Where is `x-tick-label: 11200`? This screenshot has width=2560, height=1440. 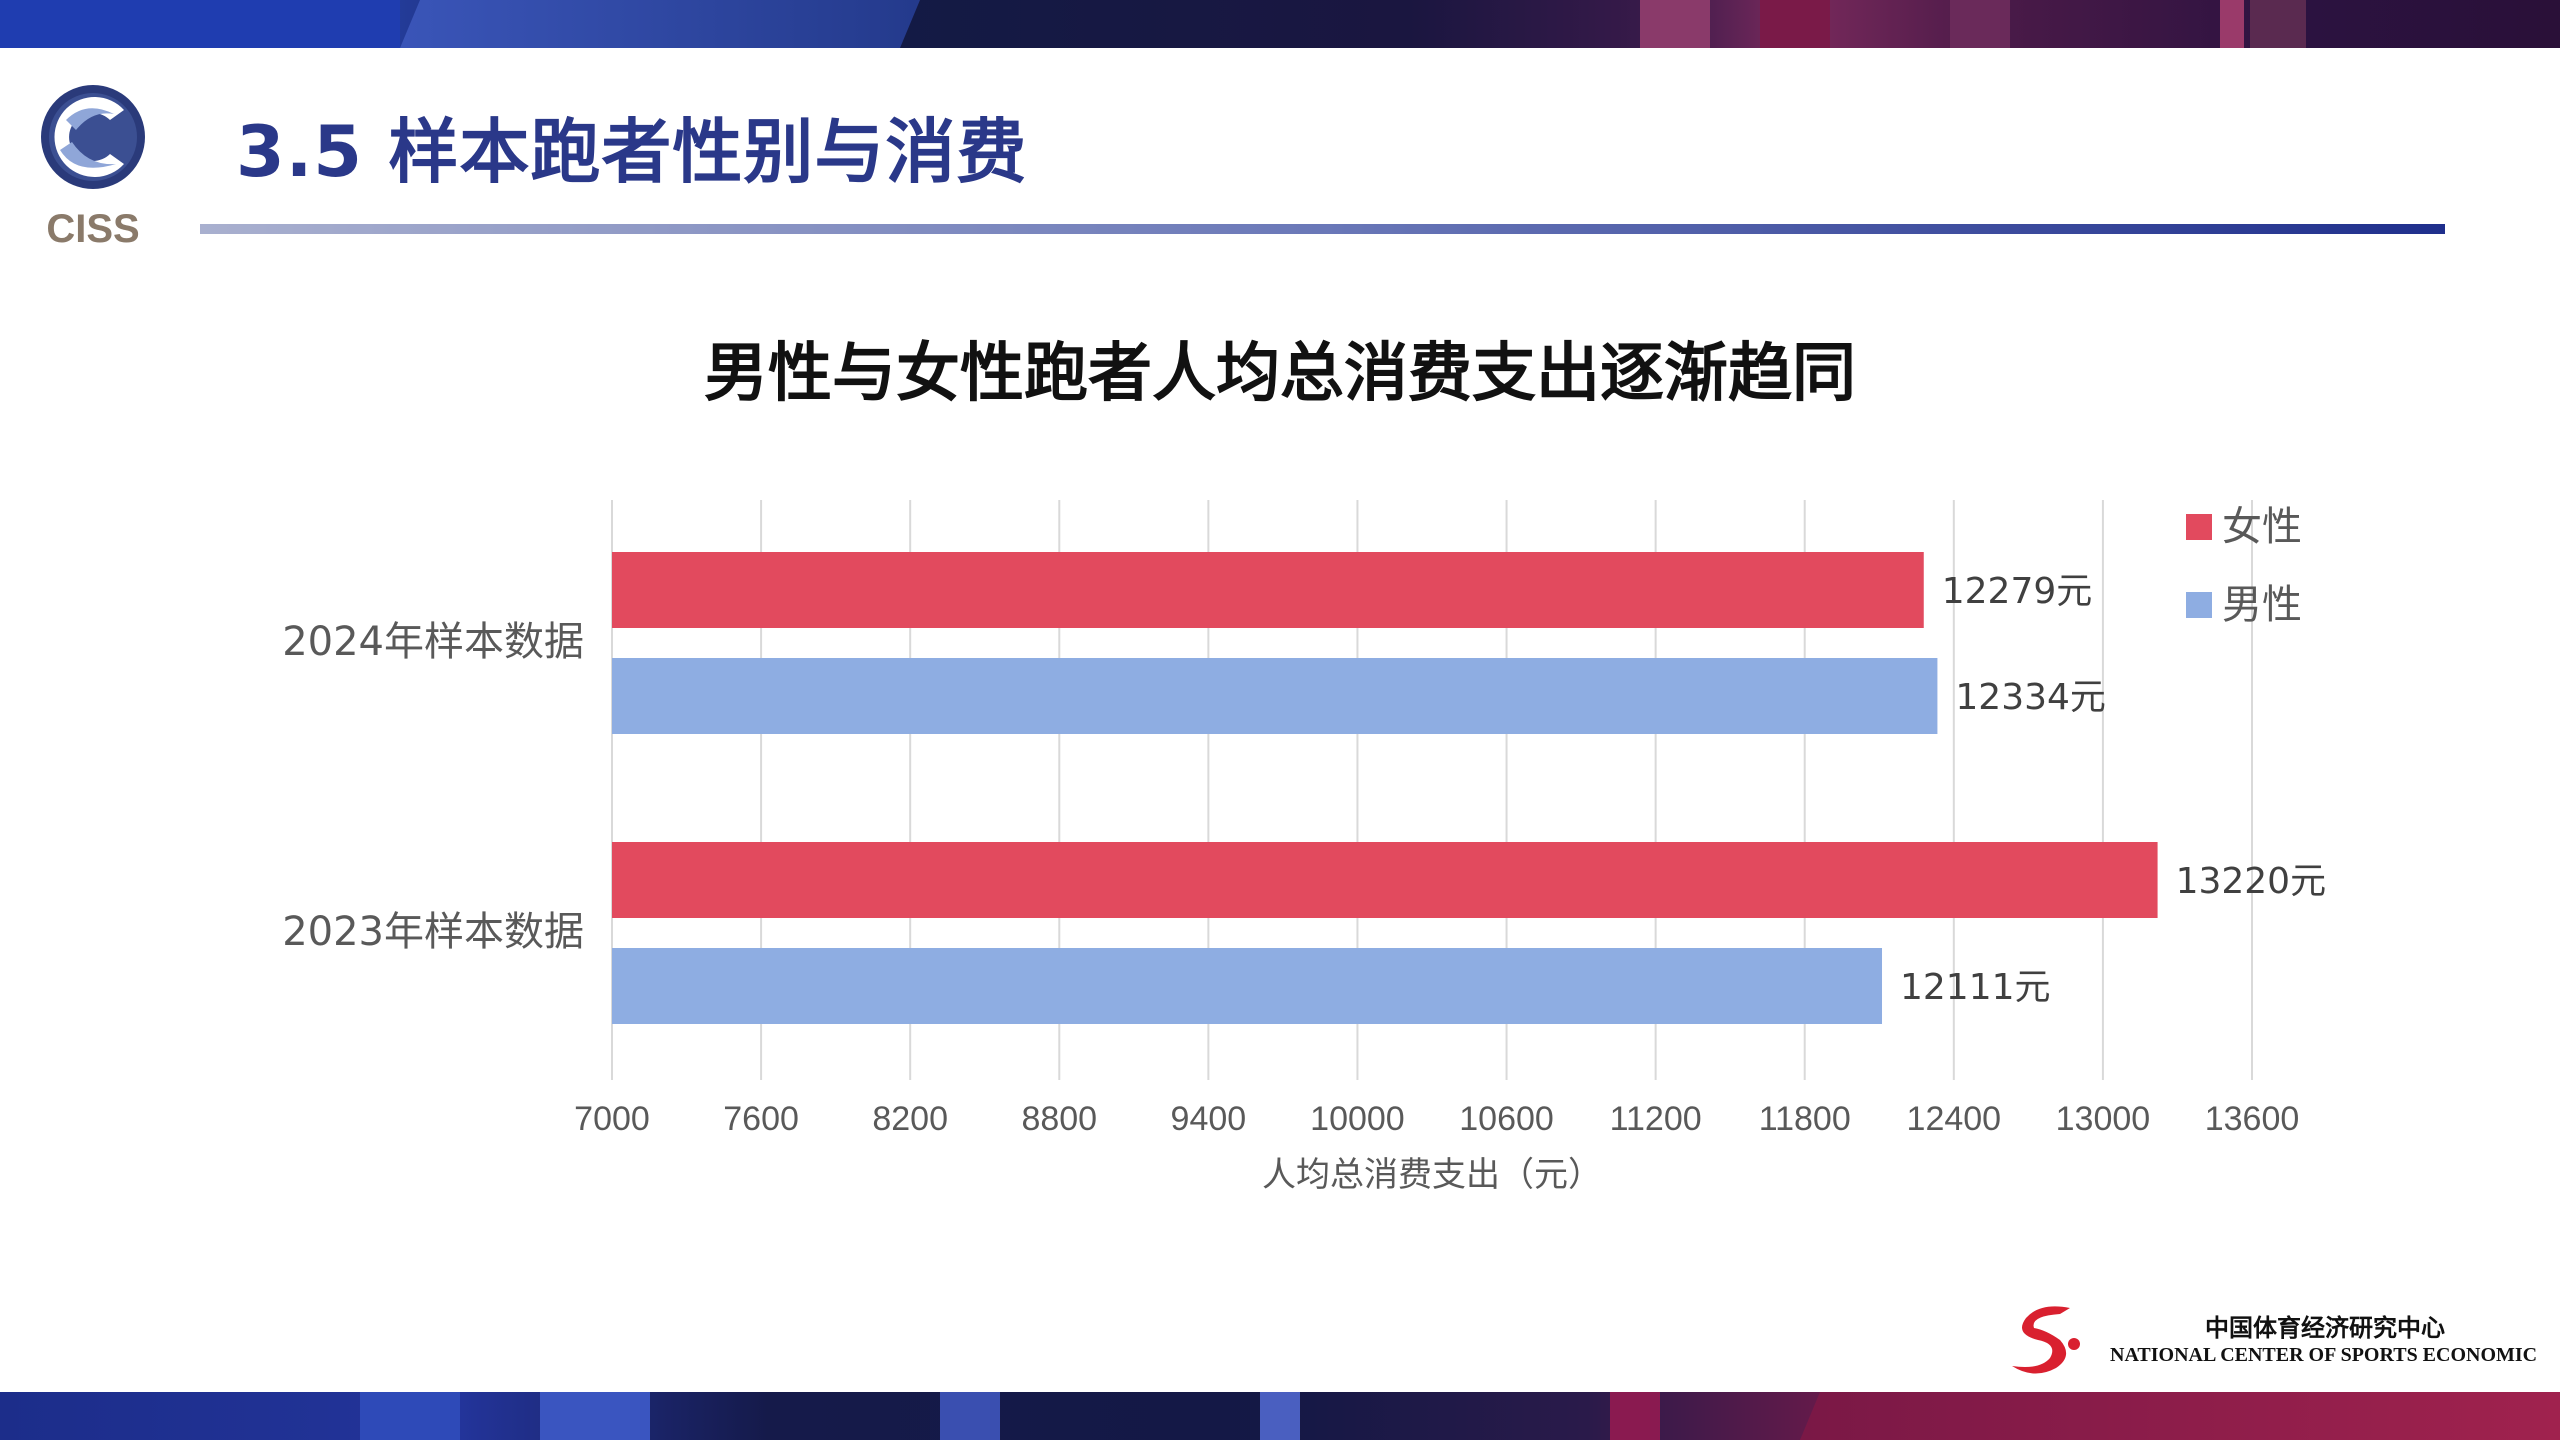 x-tick-label: 11200 is located at coordinates (1656, 1119).